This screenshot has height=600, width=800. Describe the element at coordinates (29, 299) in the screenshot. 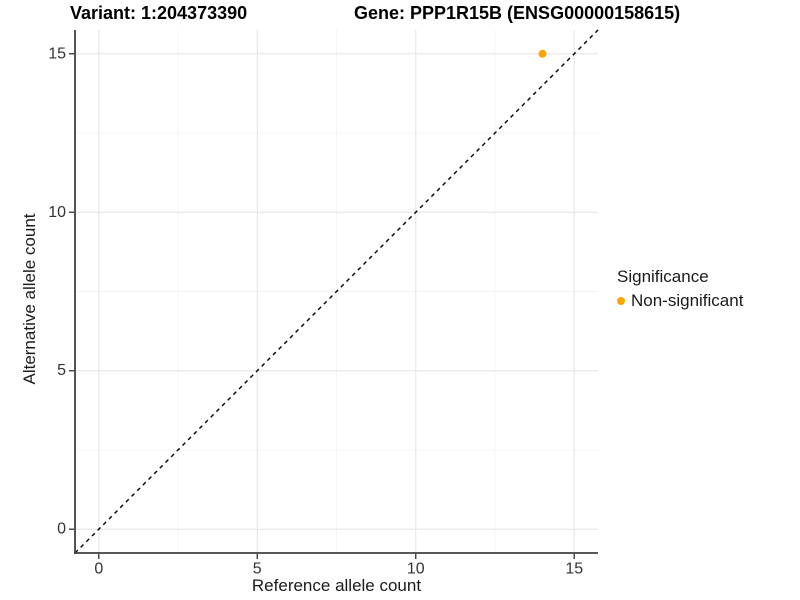

I see `y-axis-title: Alternative allele count` at that location.